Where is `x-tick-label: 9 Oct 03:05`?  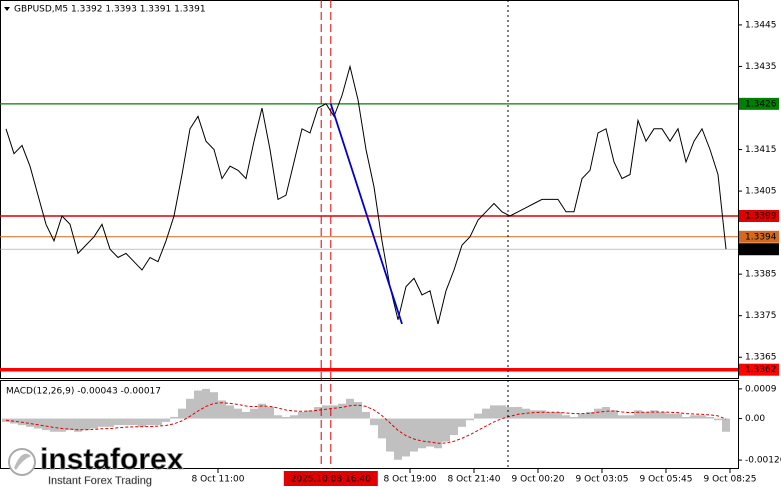 x-tick-label: 9 Oct 03:05 is located at coordinates (602, 480).